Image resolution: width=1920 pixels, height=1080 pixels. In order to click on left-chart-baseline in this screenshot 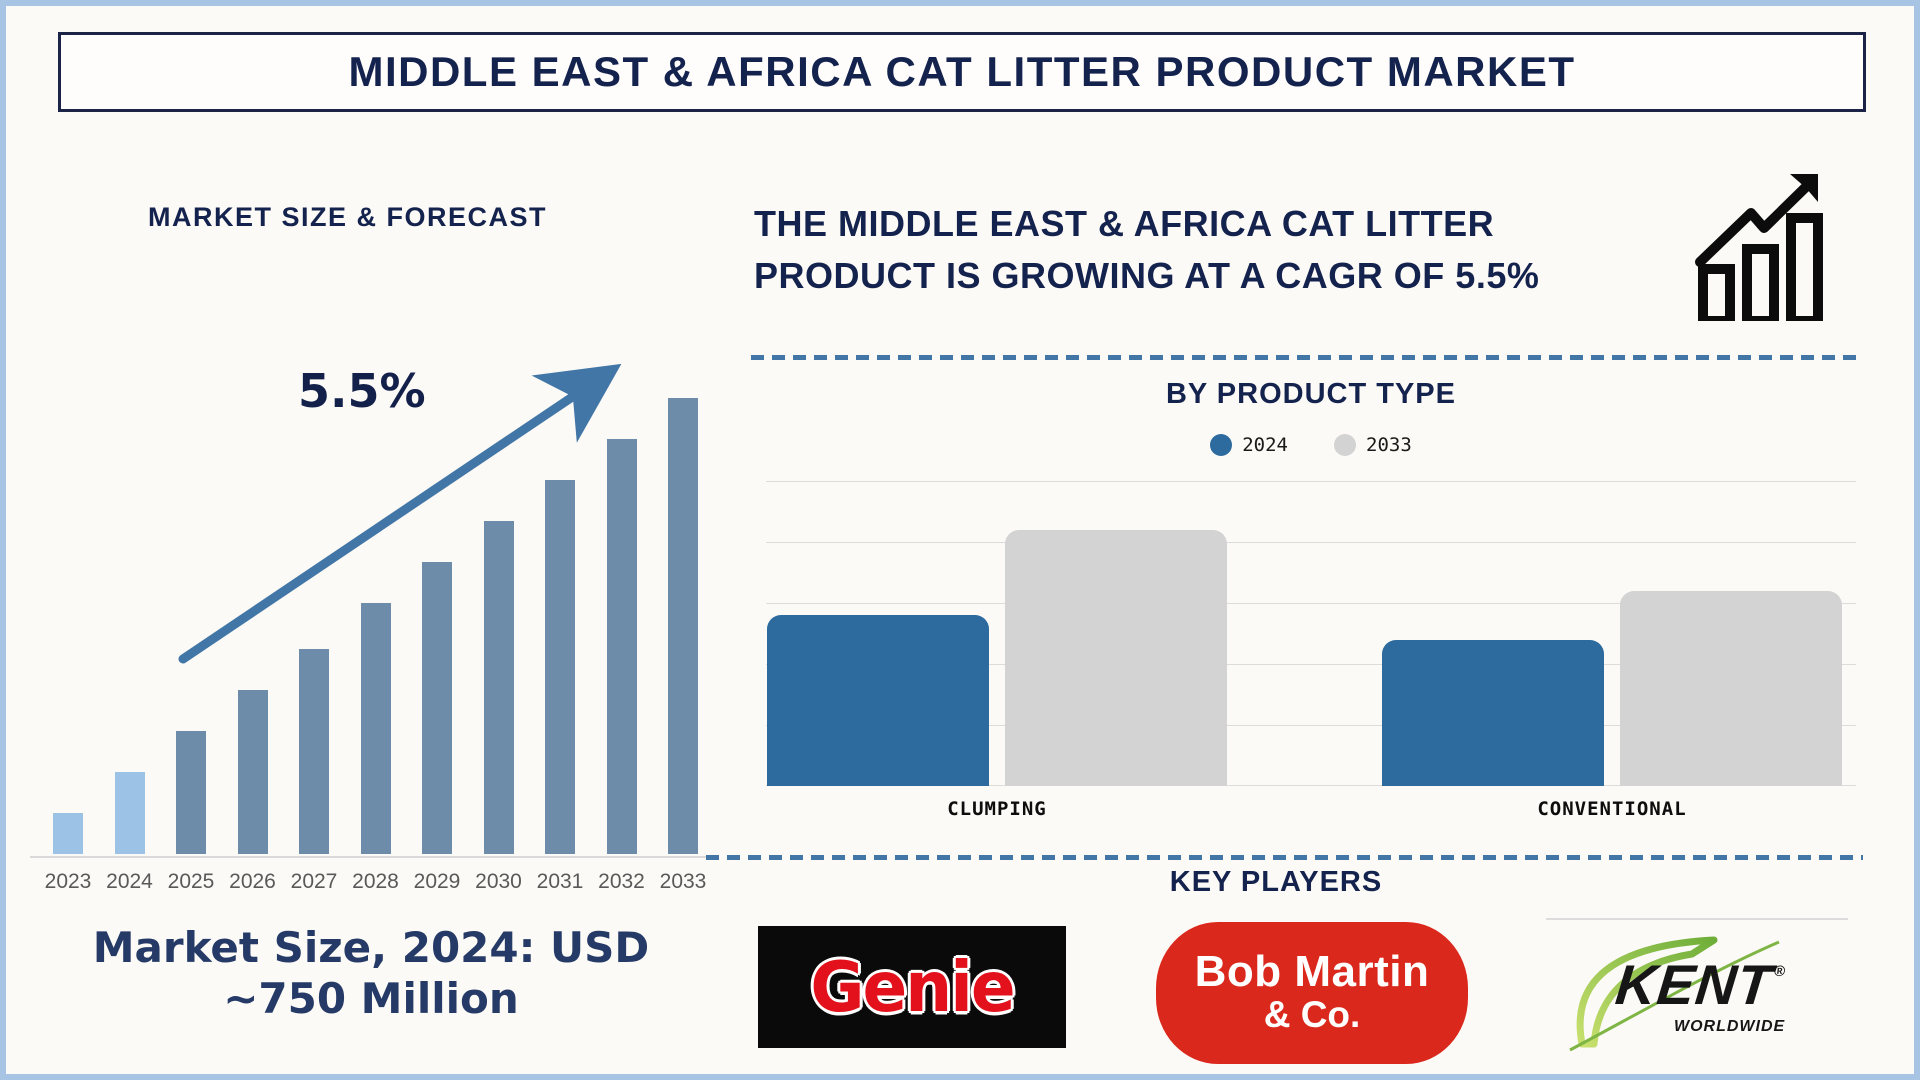, I will do `click(371, 857)`.